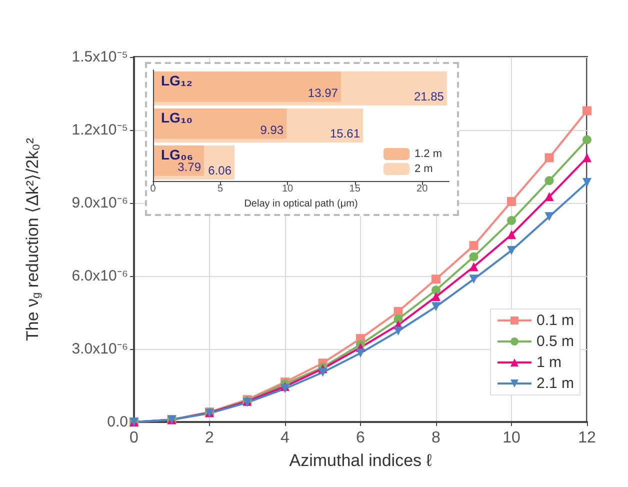  I want to click on y-tick-label: 9.0x10⁻⁶, so click(100, 203).